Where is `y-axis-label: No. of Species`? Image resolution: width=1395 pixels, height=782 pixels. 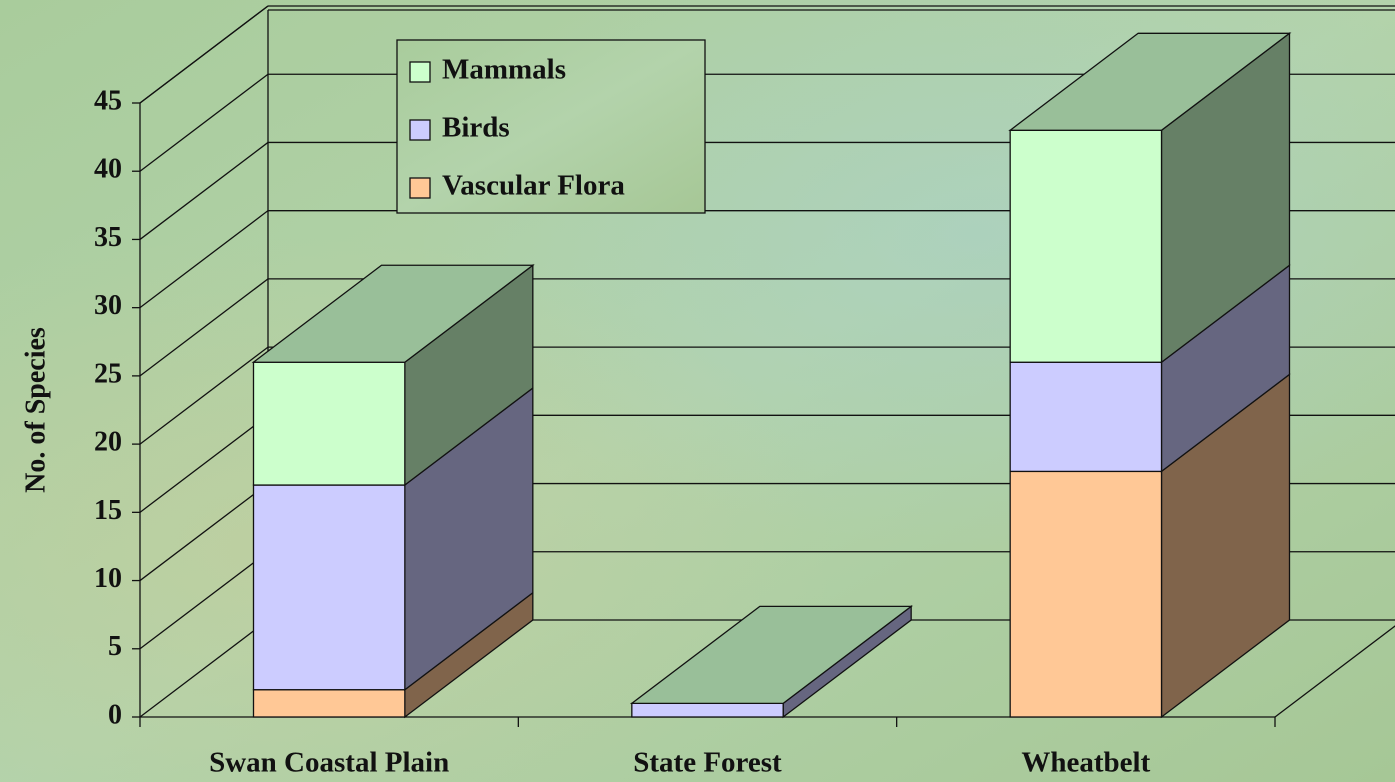 y-axis-label: No. of Species is located at coordinates (35, 410).